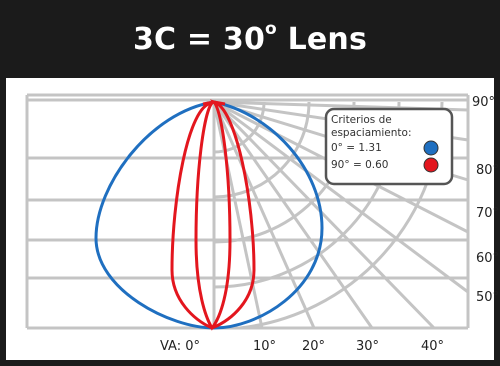 The image size is (500, 366). What do you see at coordinates (238, 215) in the screenshot?
I see `grid-radial` at bounding box center [238, 215].